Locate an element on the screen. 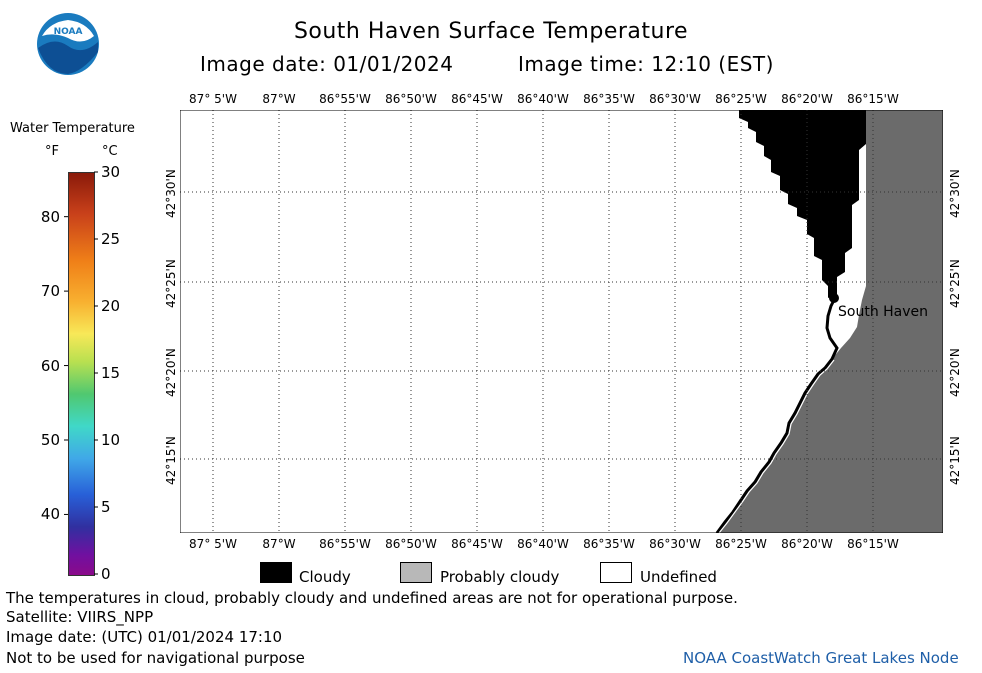 The width and height of the screenshot is (982, 673). legend-swatch-undefined is located at coordinates (616, 572).